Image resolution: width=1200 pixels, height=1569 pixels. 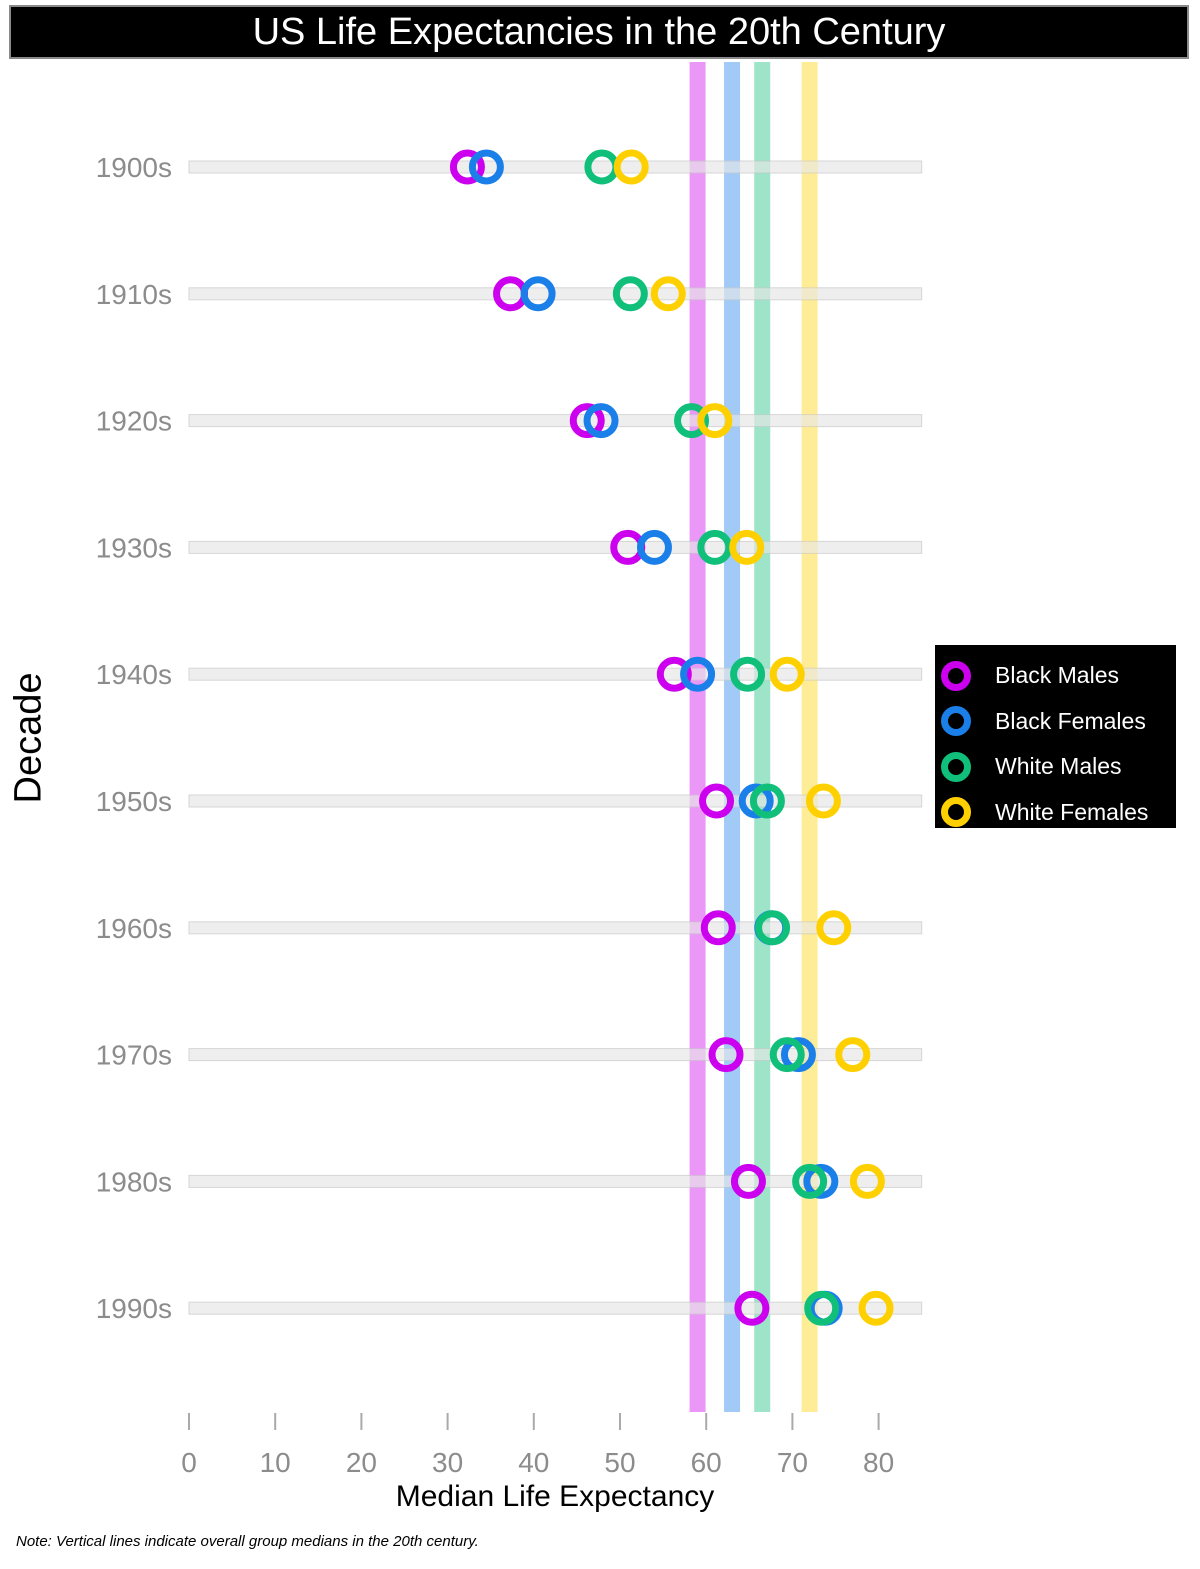 I want to click on point-black-females-1980s, so click(x=821, y=1181).